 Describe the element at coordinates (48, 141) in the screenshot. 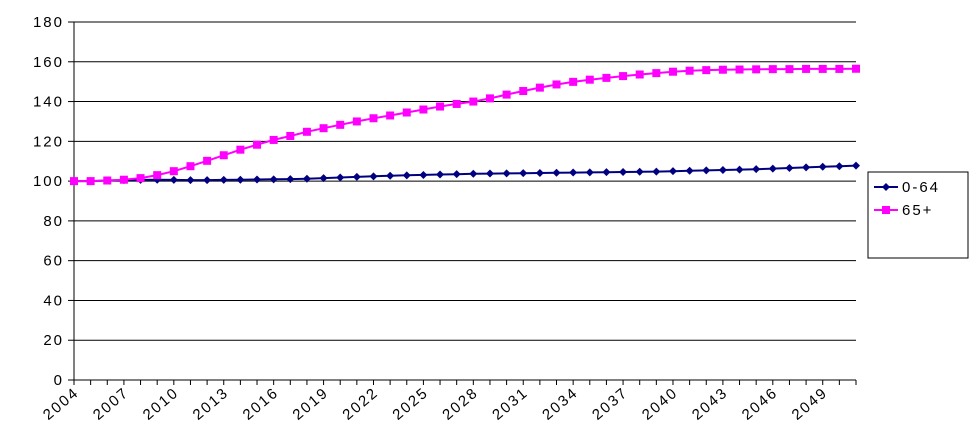

I see `y-tick-label: 120` at that location.